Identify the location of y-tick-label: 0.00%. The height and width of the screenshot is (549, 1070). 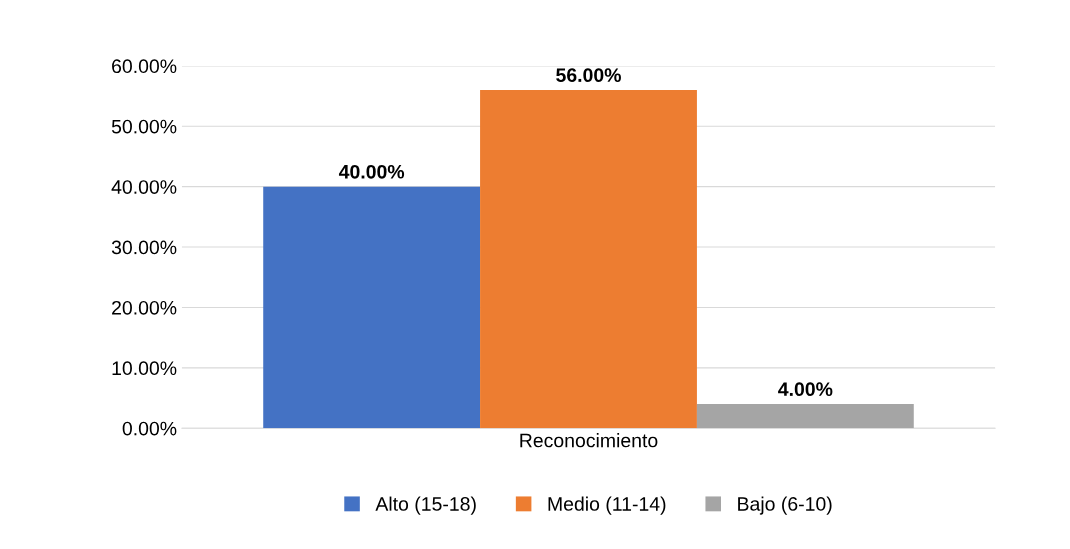
(149, 428).